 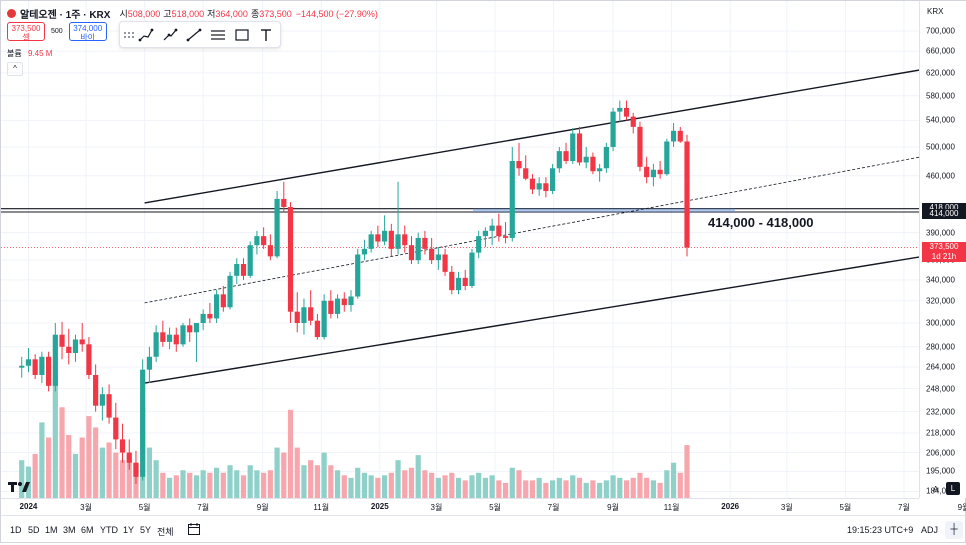 What do you see at coordinates (194, 35) in the screenshot?
I see `trend-line-tool` at bounding box center [194, 35].